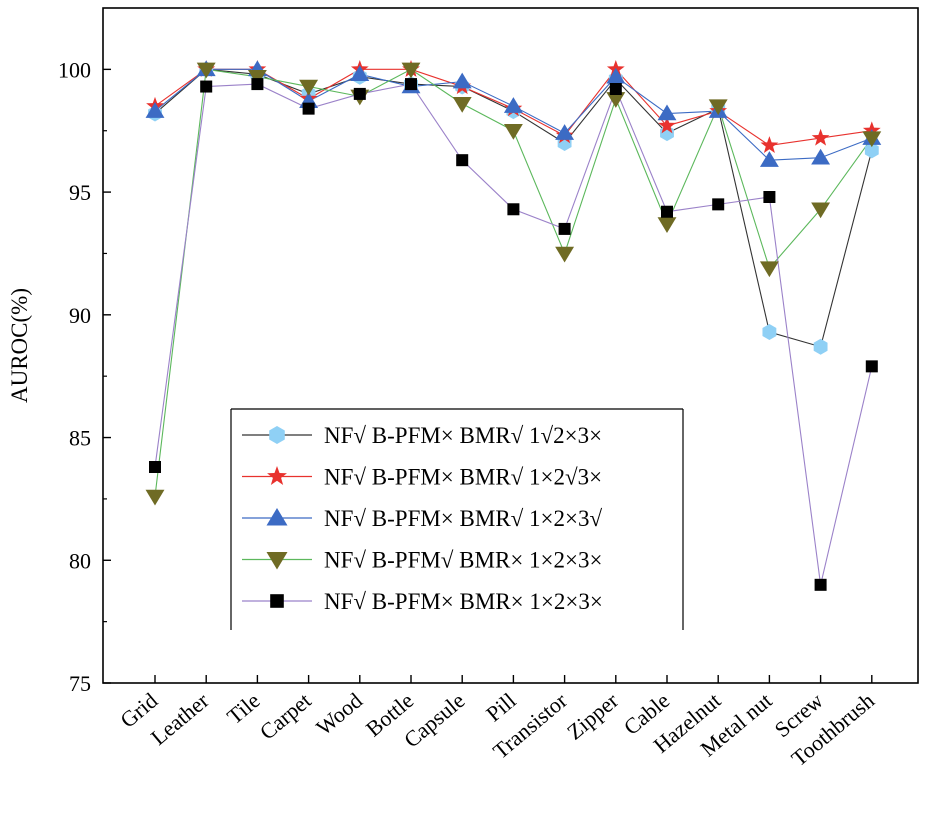 Image resolution: width=950 pixels, height=821 pixels. I want to click on y-tick-label: 80, so click(80, 560).